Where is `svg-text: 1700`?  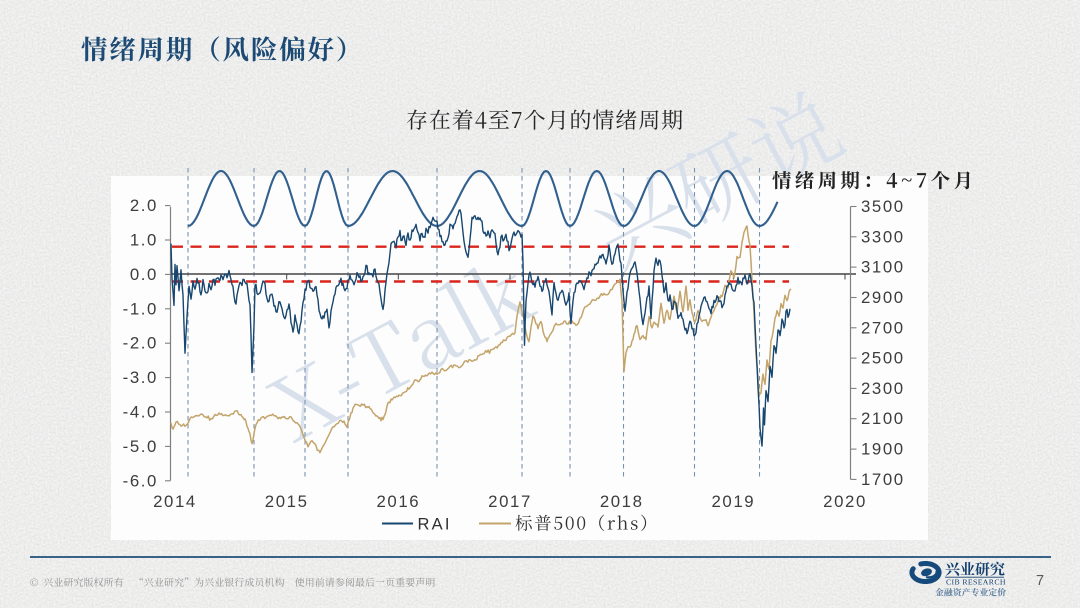
svg-text: 1700 is located at coordinates (883, 479).